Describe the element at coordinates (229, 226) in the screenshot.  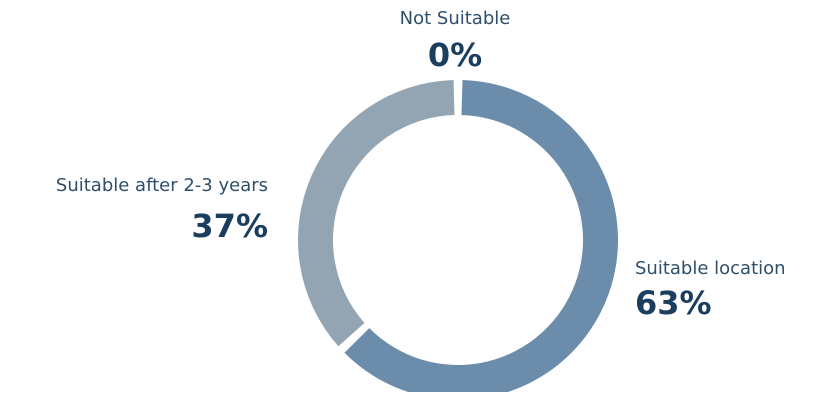
I see `value-label: 37%` at that location.